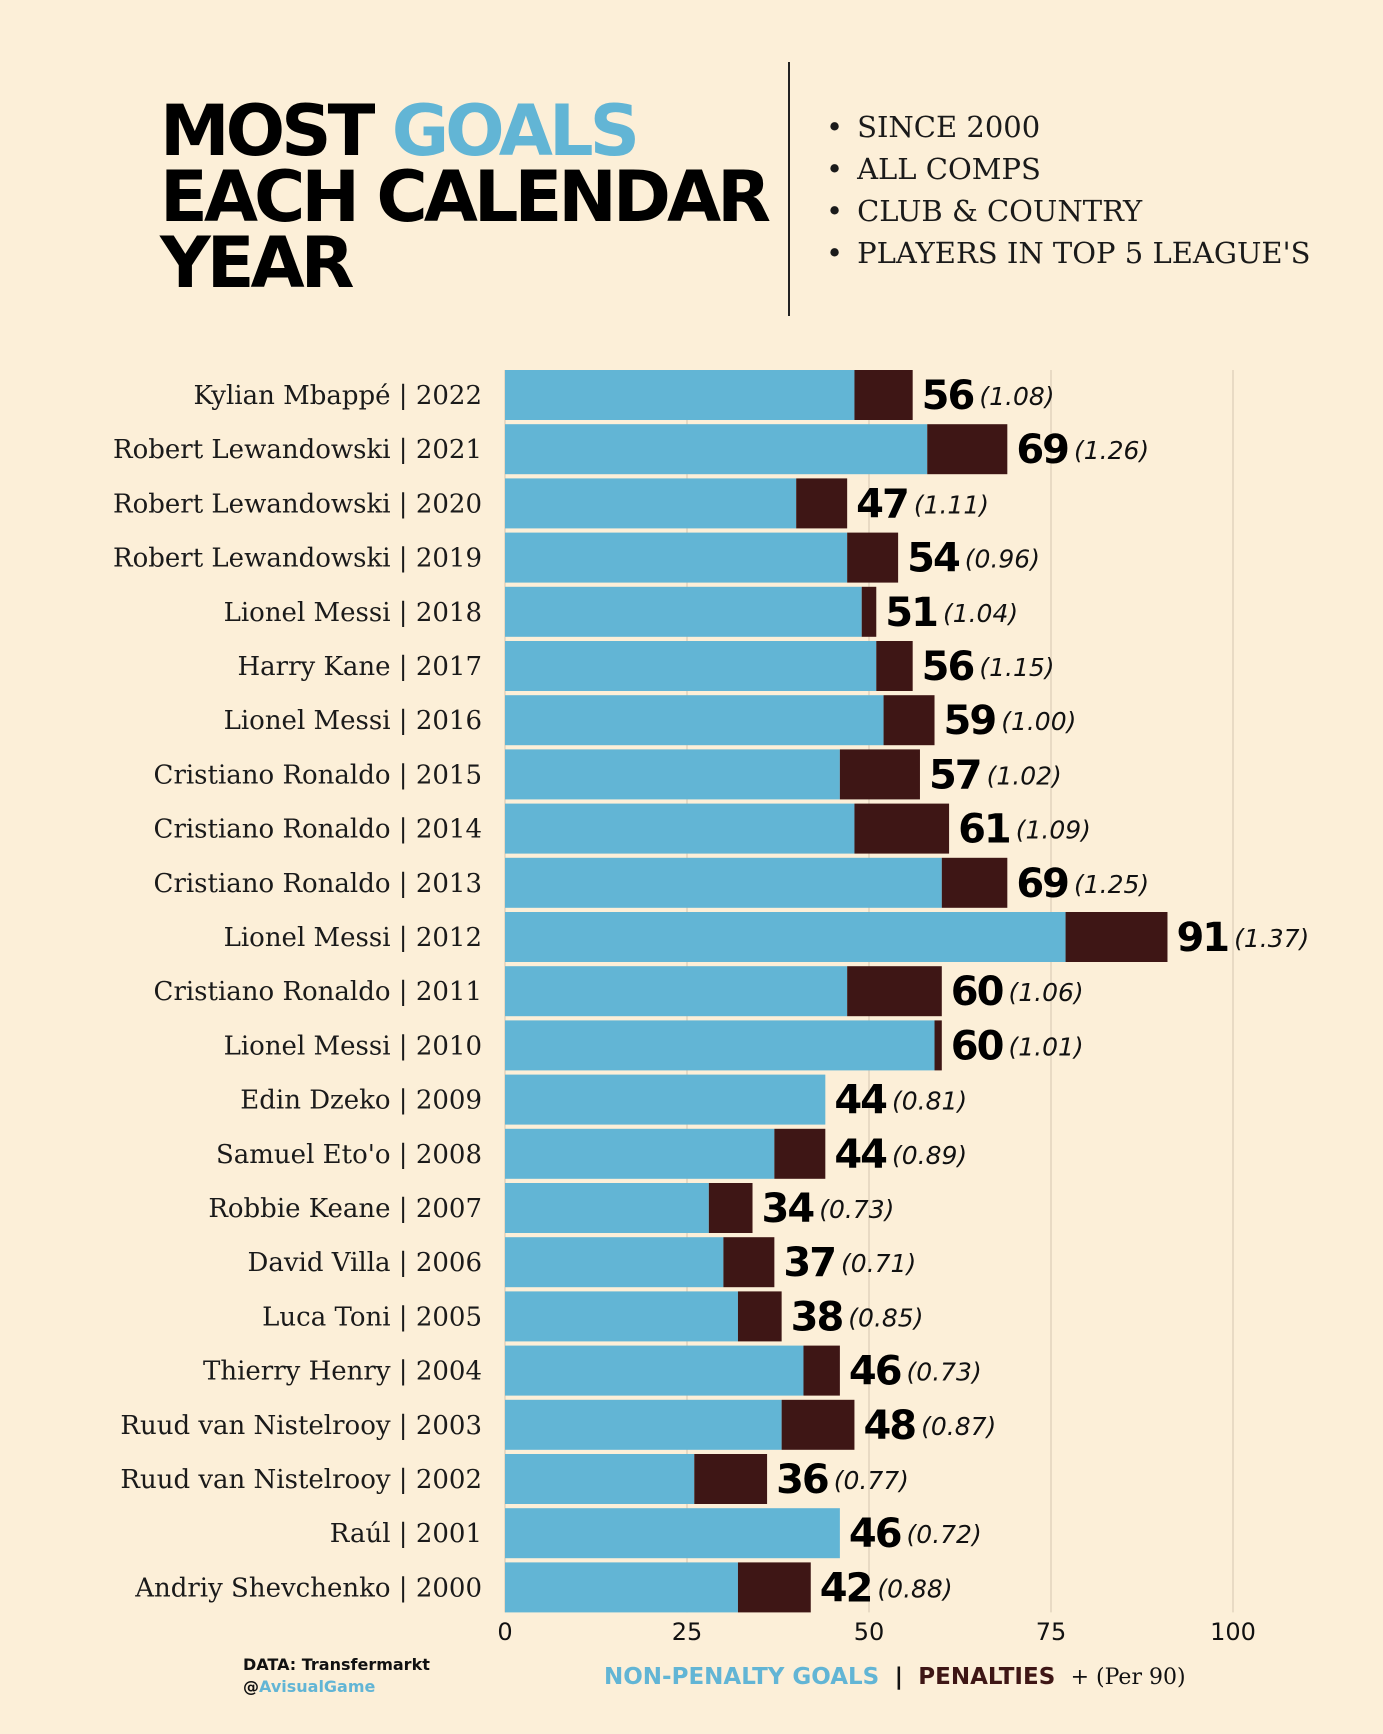 This screenshot has height=1734, width=1383. What do you see at coordinates (353, 1046) in the screenshot?
I see `category-label: Lionel Messi | 2010` at bounding box center [353, 1046].